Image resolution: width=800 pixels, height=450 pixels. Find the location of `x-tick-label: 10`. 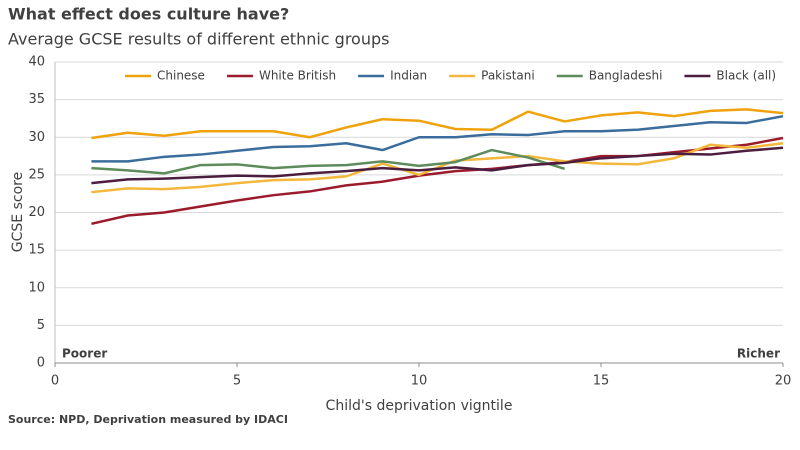

x-tick-label: 10 is located at coordinates (419, 381).